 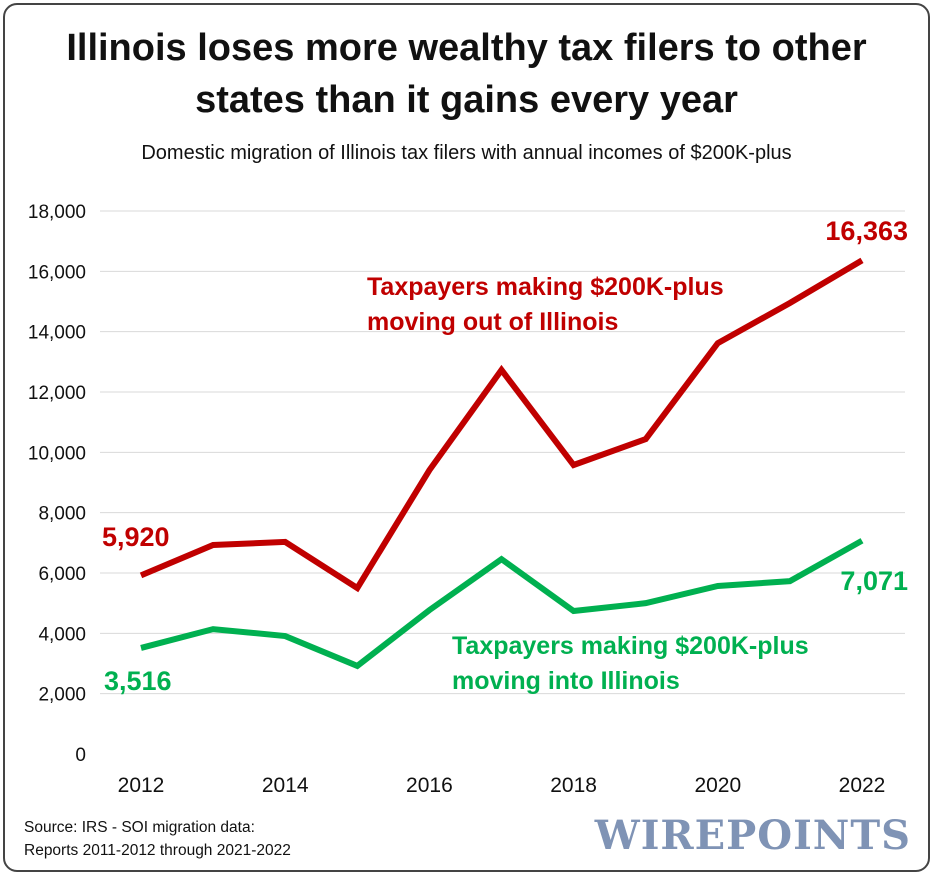 What do you see at coordinates (874, 581) in the screenshot?
I see `end-value-label: 7,071` at bounding box center [874, 581].